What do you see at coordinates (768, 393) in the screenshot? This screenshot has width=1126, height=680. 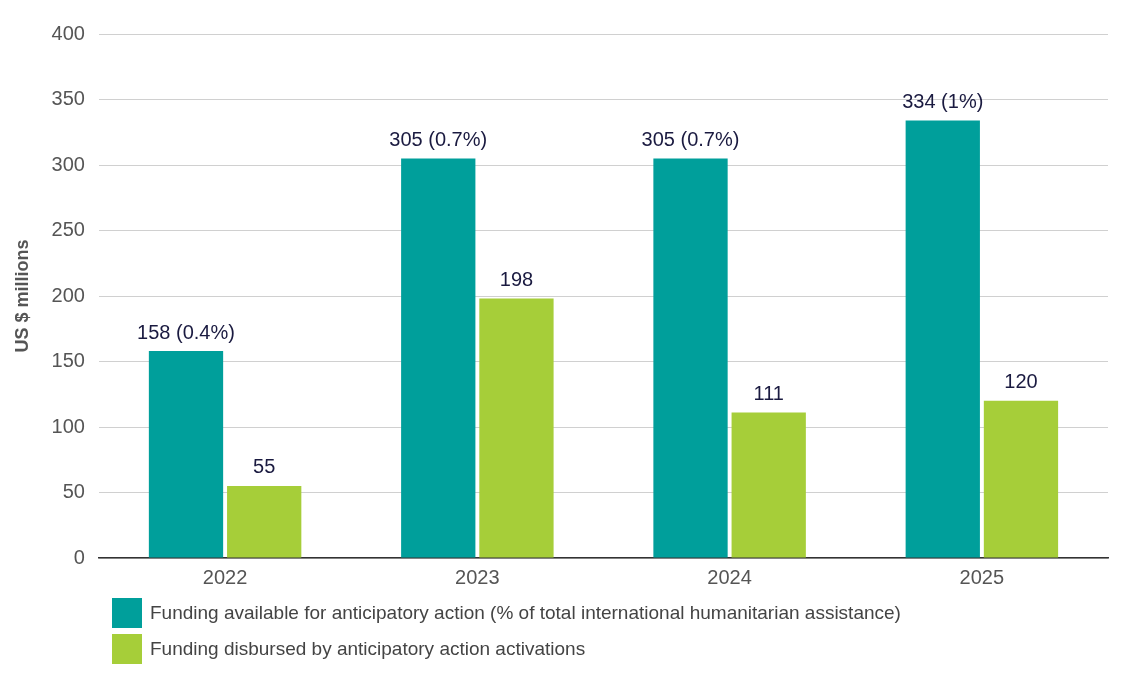 I see `data-label: 111` at bounding box center [768, 393].